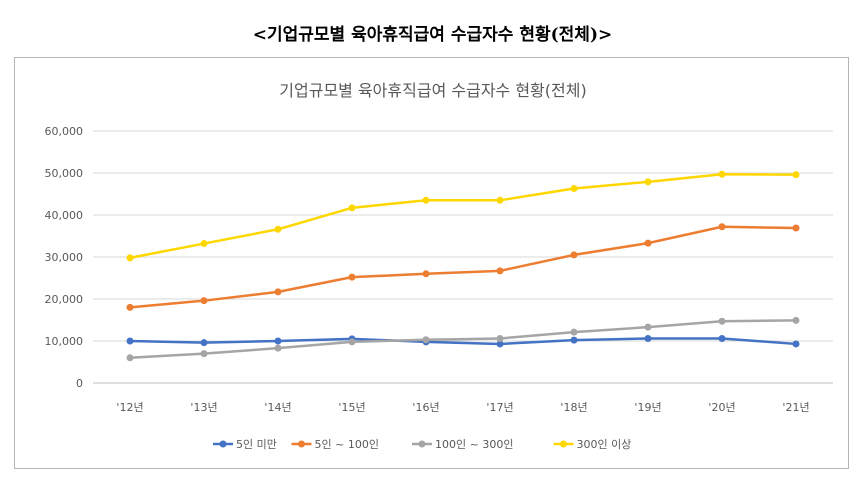  I want to click on series-300인 이상, so click(463, 216).